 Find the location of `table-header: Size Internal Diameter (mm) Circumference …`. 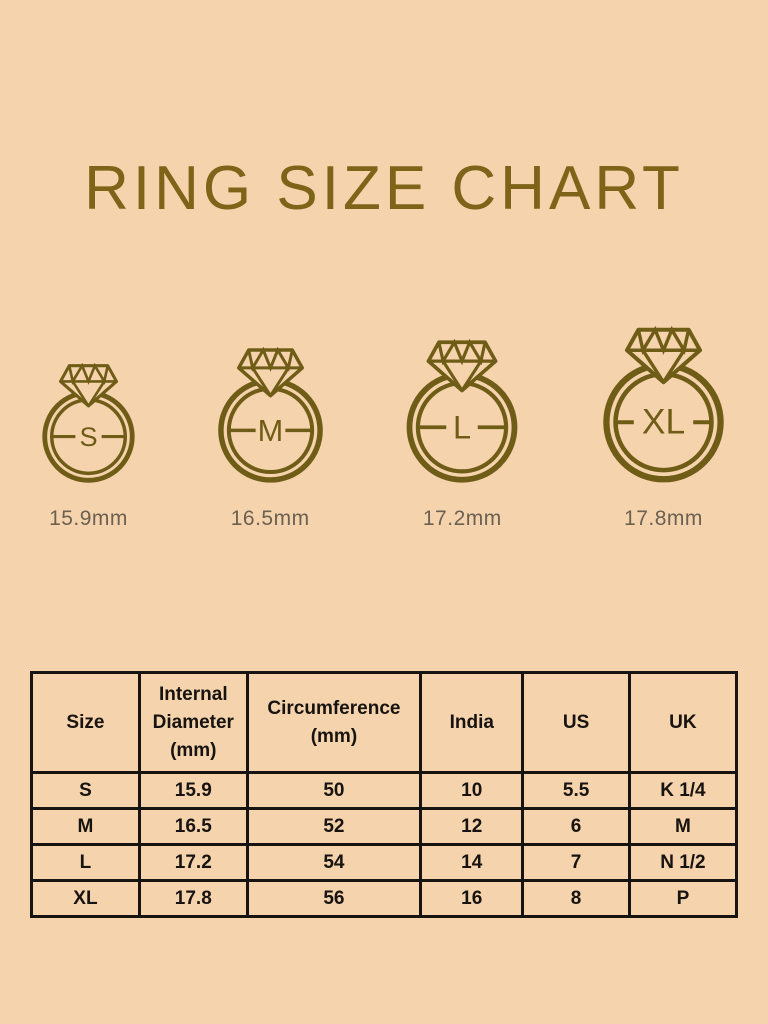

table-header: Size Internal Diameter (mm) Circumference … is located at coordinates (384, 722).